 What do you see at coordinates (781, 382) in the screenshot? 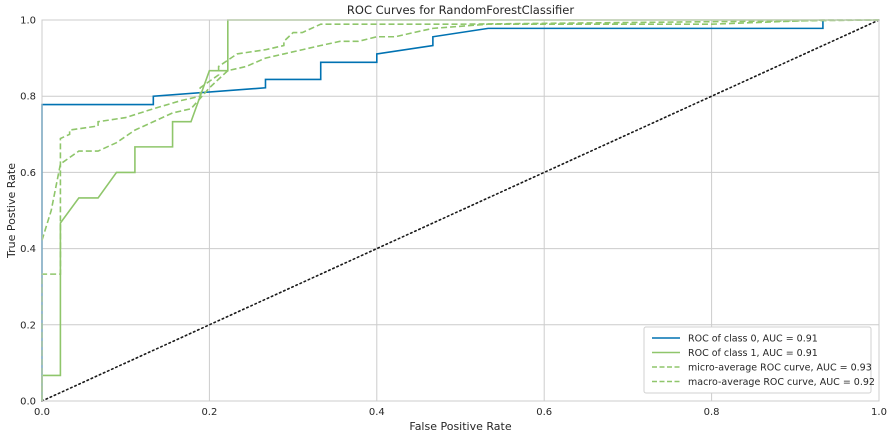
I see `legend-label-3: macro-average ROC curve, AUC = 0.92` at bounding box center [781, 382].